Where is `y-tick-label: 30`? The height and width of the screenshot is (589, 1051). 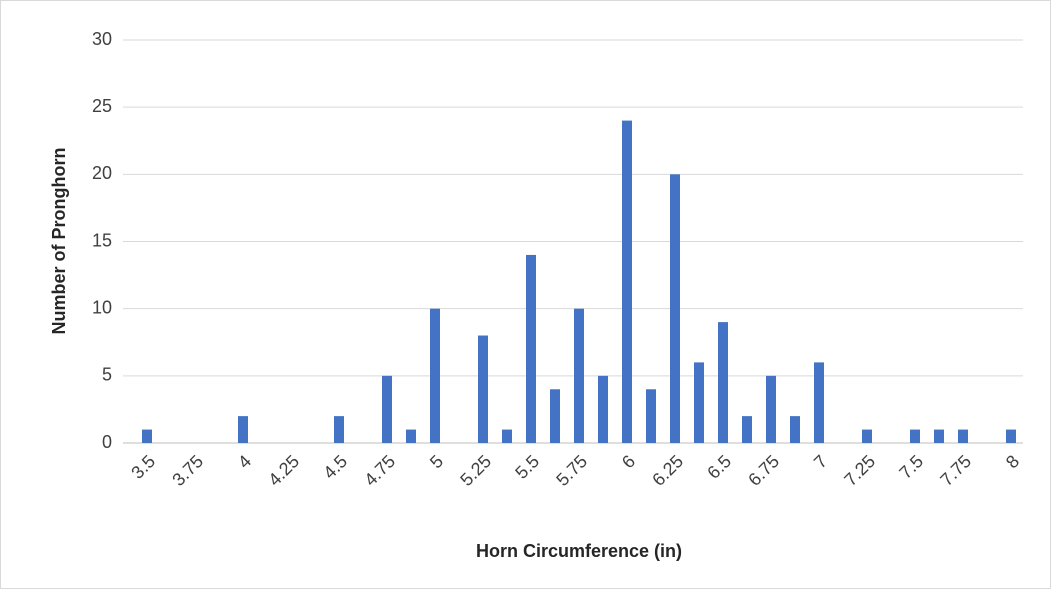
y-tick-label: 30 is located at coordinates (102, 39).